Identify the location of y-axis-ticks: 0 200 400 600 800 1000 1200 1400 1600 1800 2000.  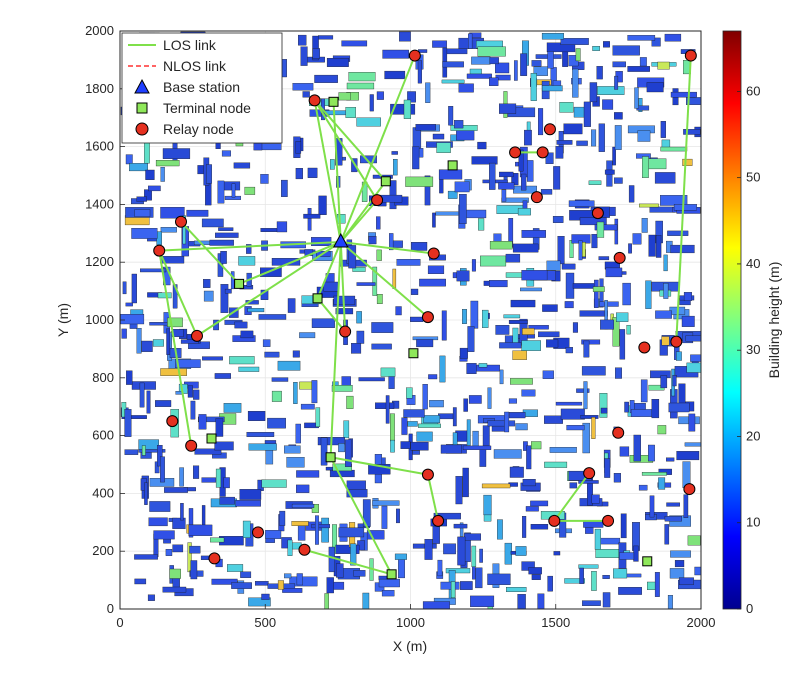
(105, 319).